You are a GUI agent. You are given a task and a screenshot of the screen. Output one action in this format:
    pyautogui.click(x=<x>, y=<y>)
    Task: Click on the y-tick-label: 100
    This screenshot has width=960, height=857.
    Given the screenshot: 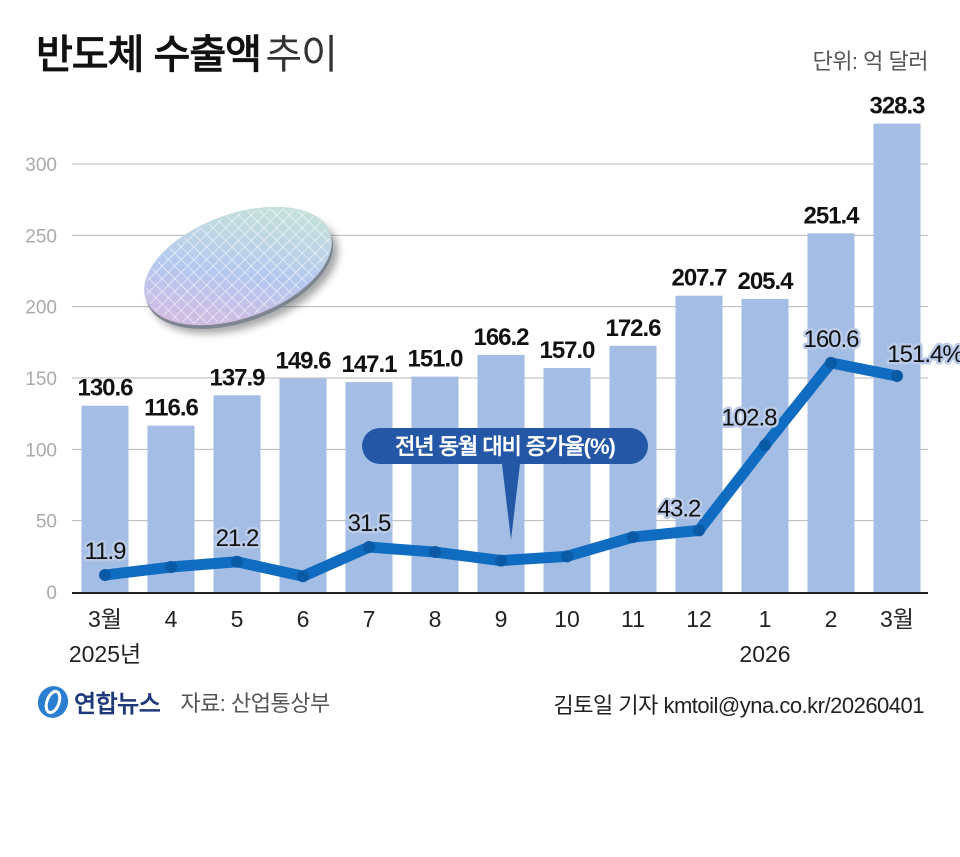 What is the action you would take?
    pyautogui.click(x=41, y=450)
    